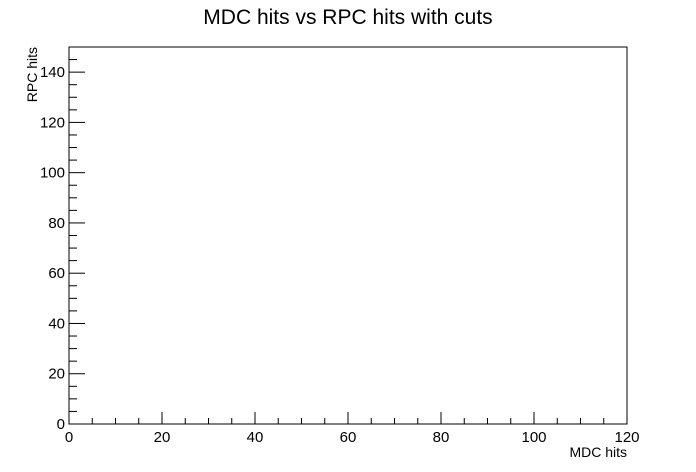 This screenshot has height=472, width=696. I want to click on x-axis-ticks, so click(348, 418).